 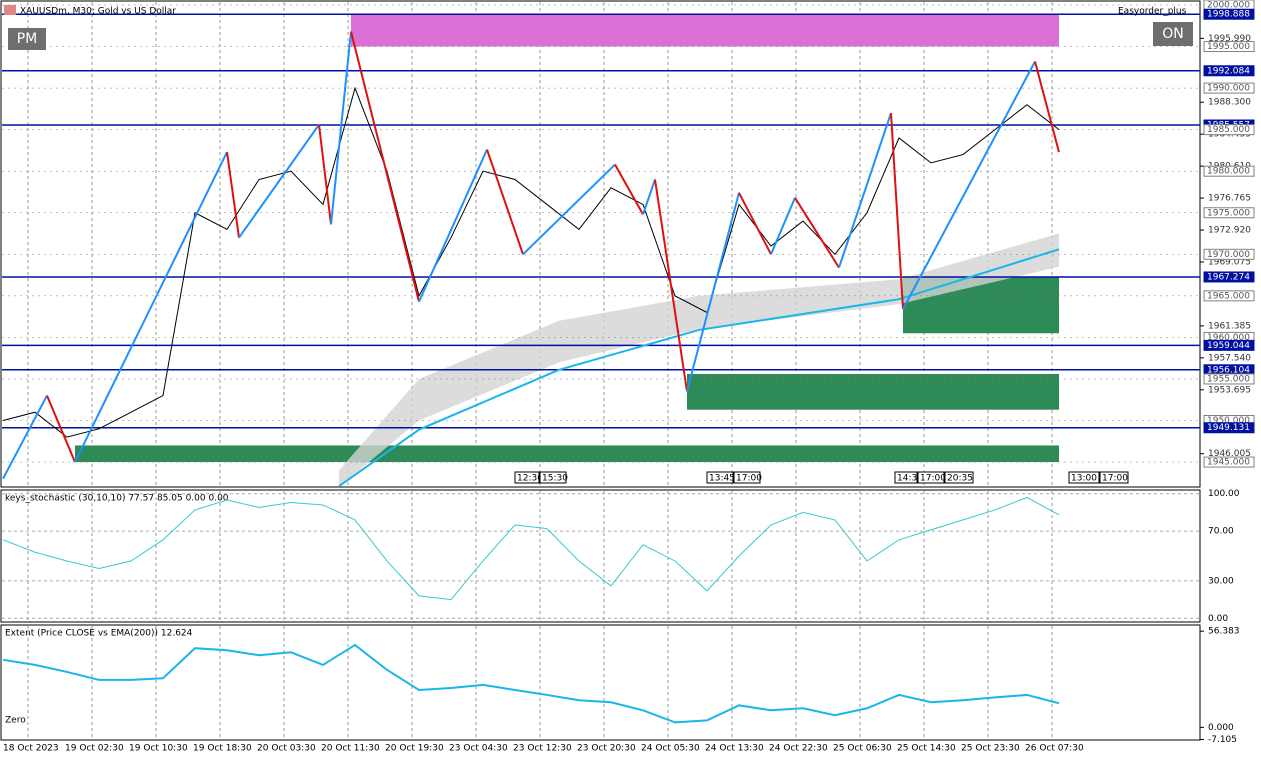 I want to click on level-label: 1949.131, so click(x=1228, y=428).